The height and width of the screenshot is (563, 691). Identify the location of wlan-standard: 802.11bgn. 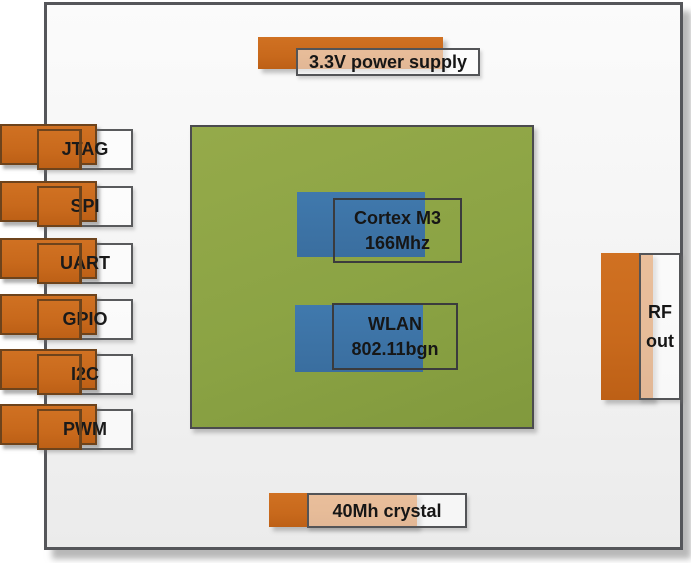
(395, 348).